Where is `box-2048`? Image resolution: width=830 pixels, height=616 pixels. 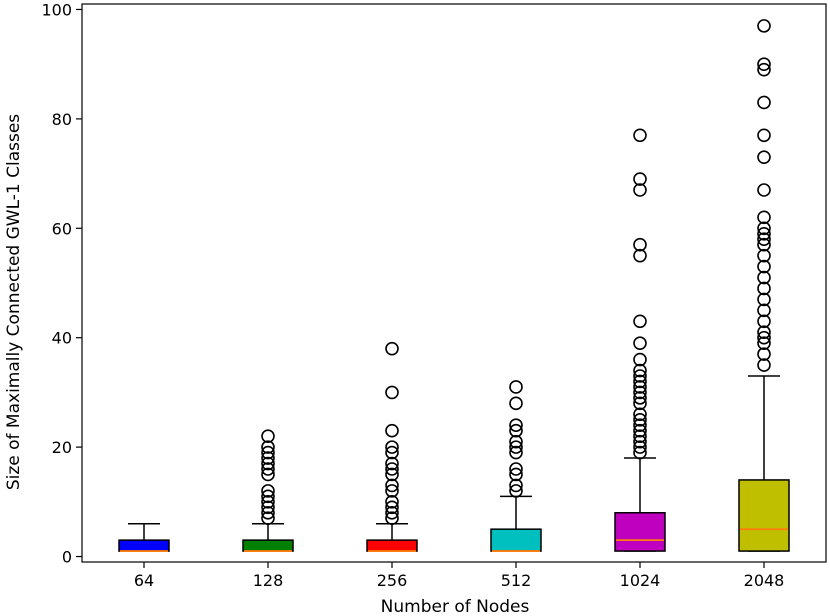
box-2048 is located at coordinates (764, 515).